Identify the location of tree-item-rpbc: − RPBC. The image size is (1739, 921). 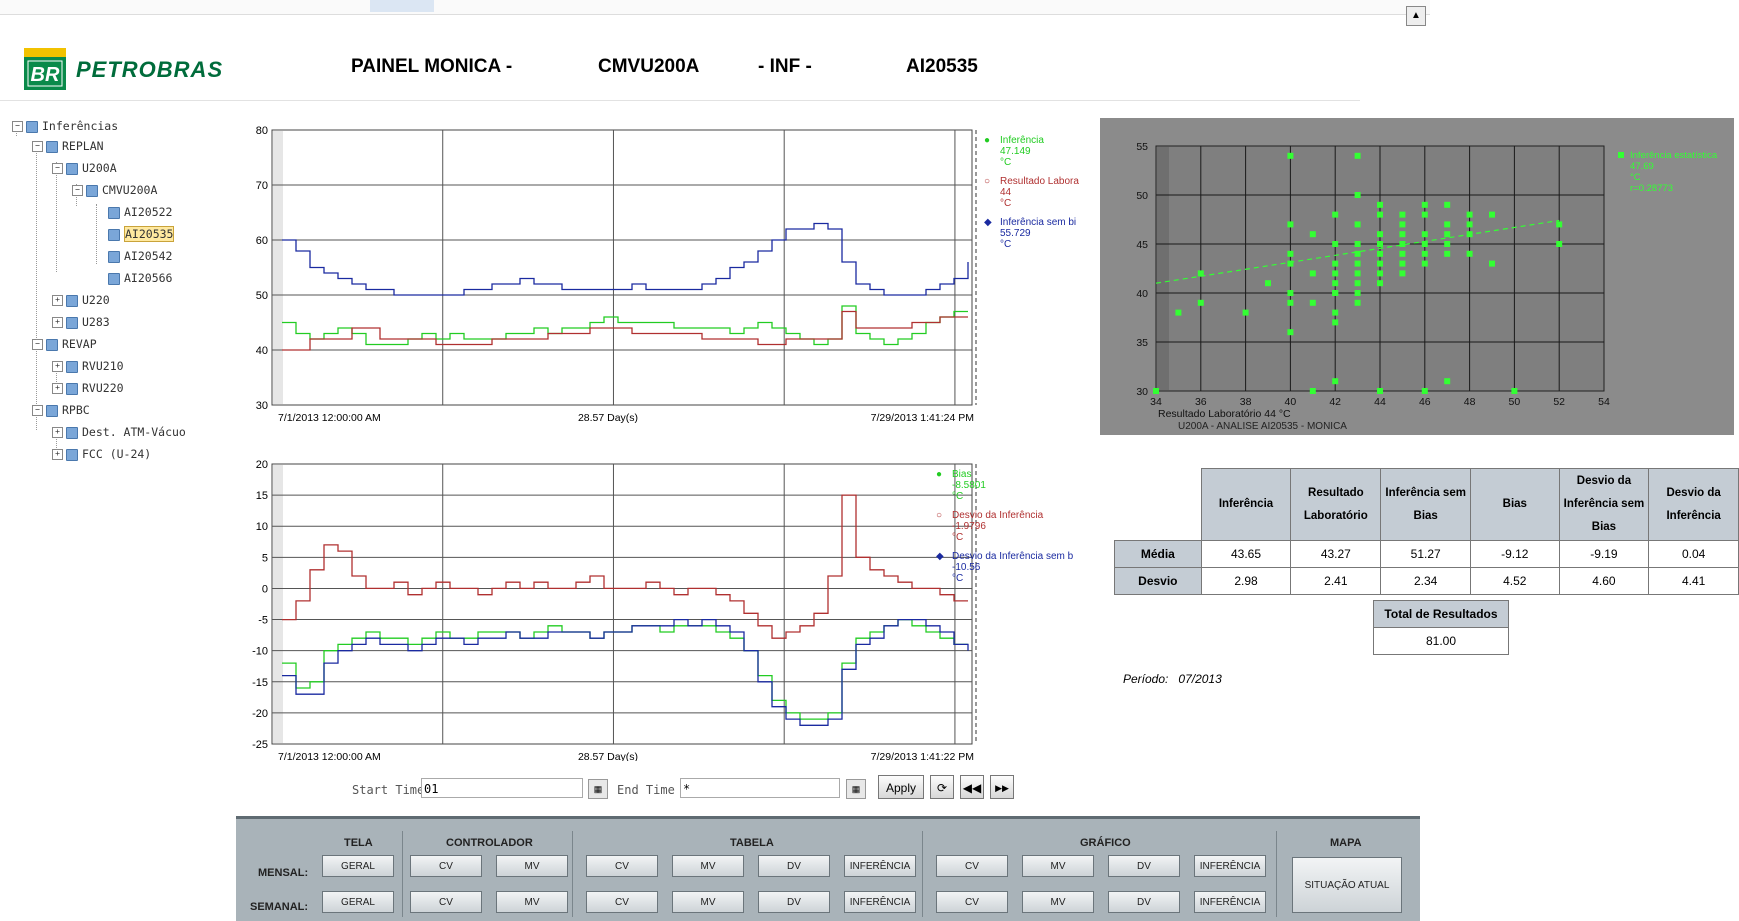
(61, 410).